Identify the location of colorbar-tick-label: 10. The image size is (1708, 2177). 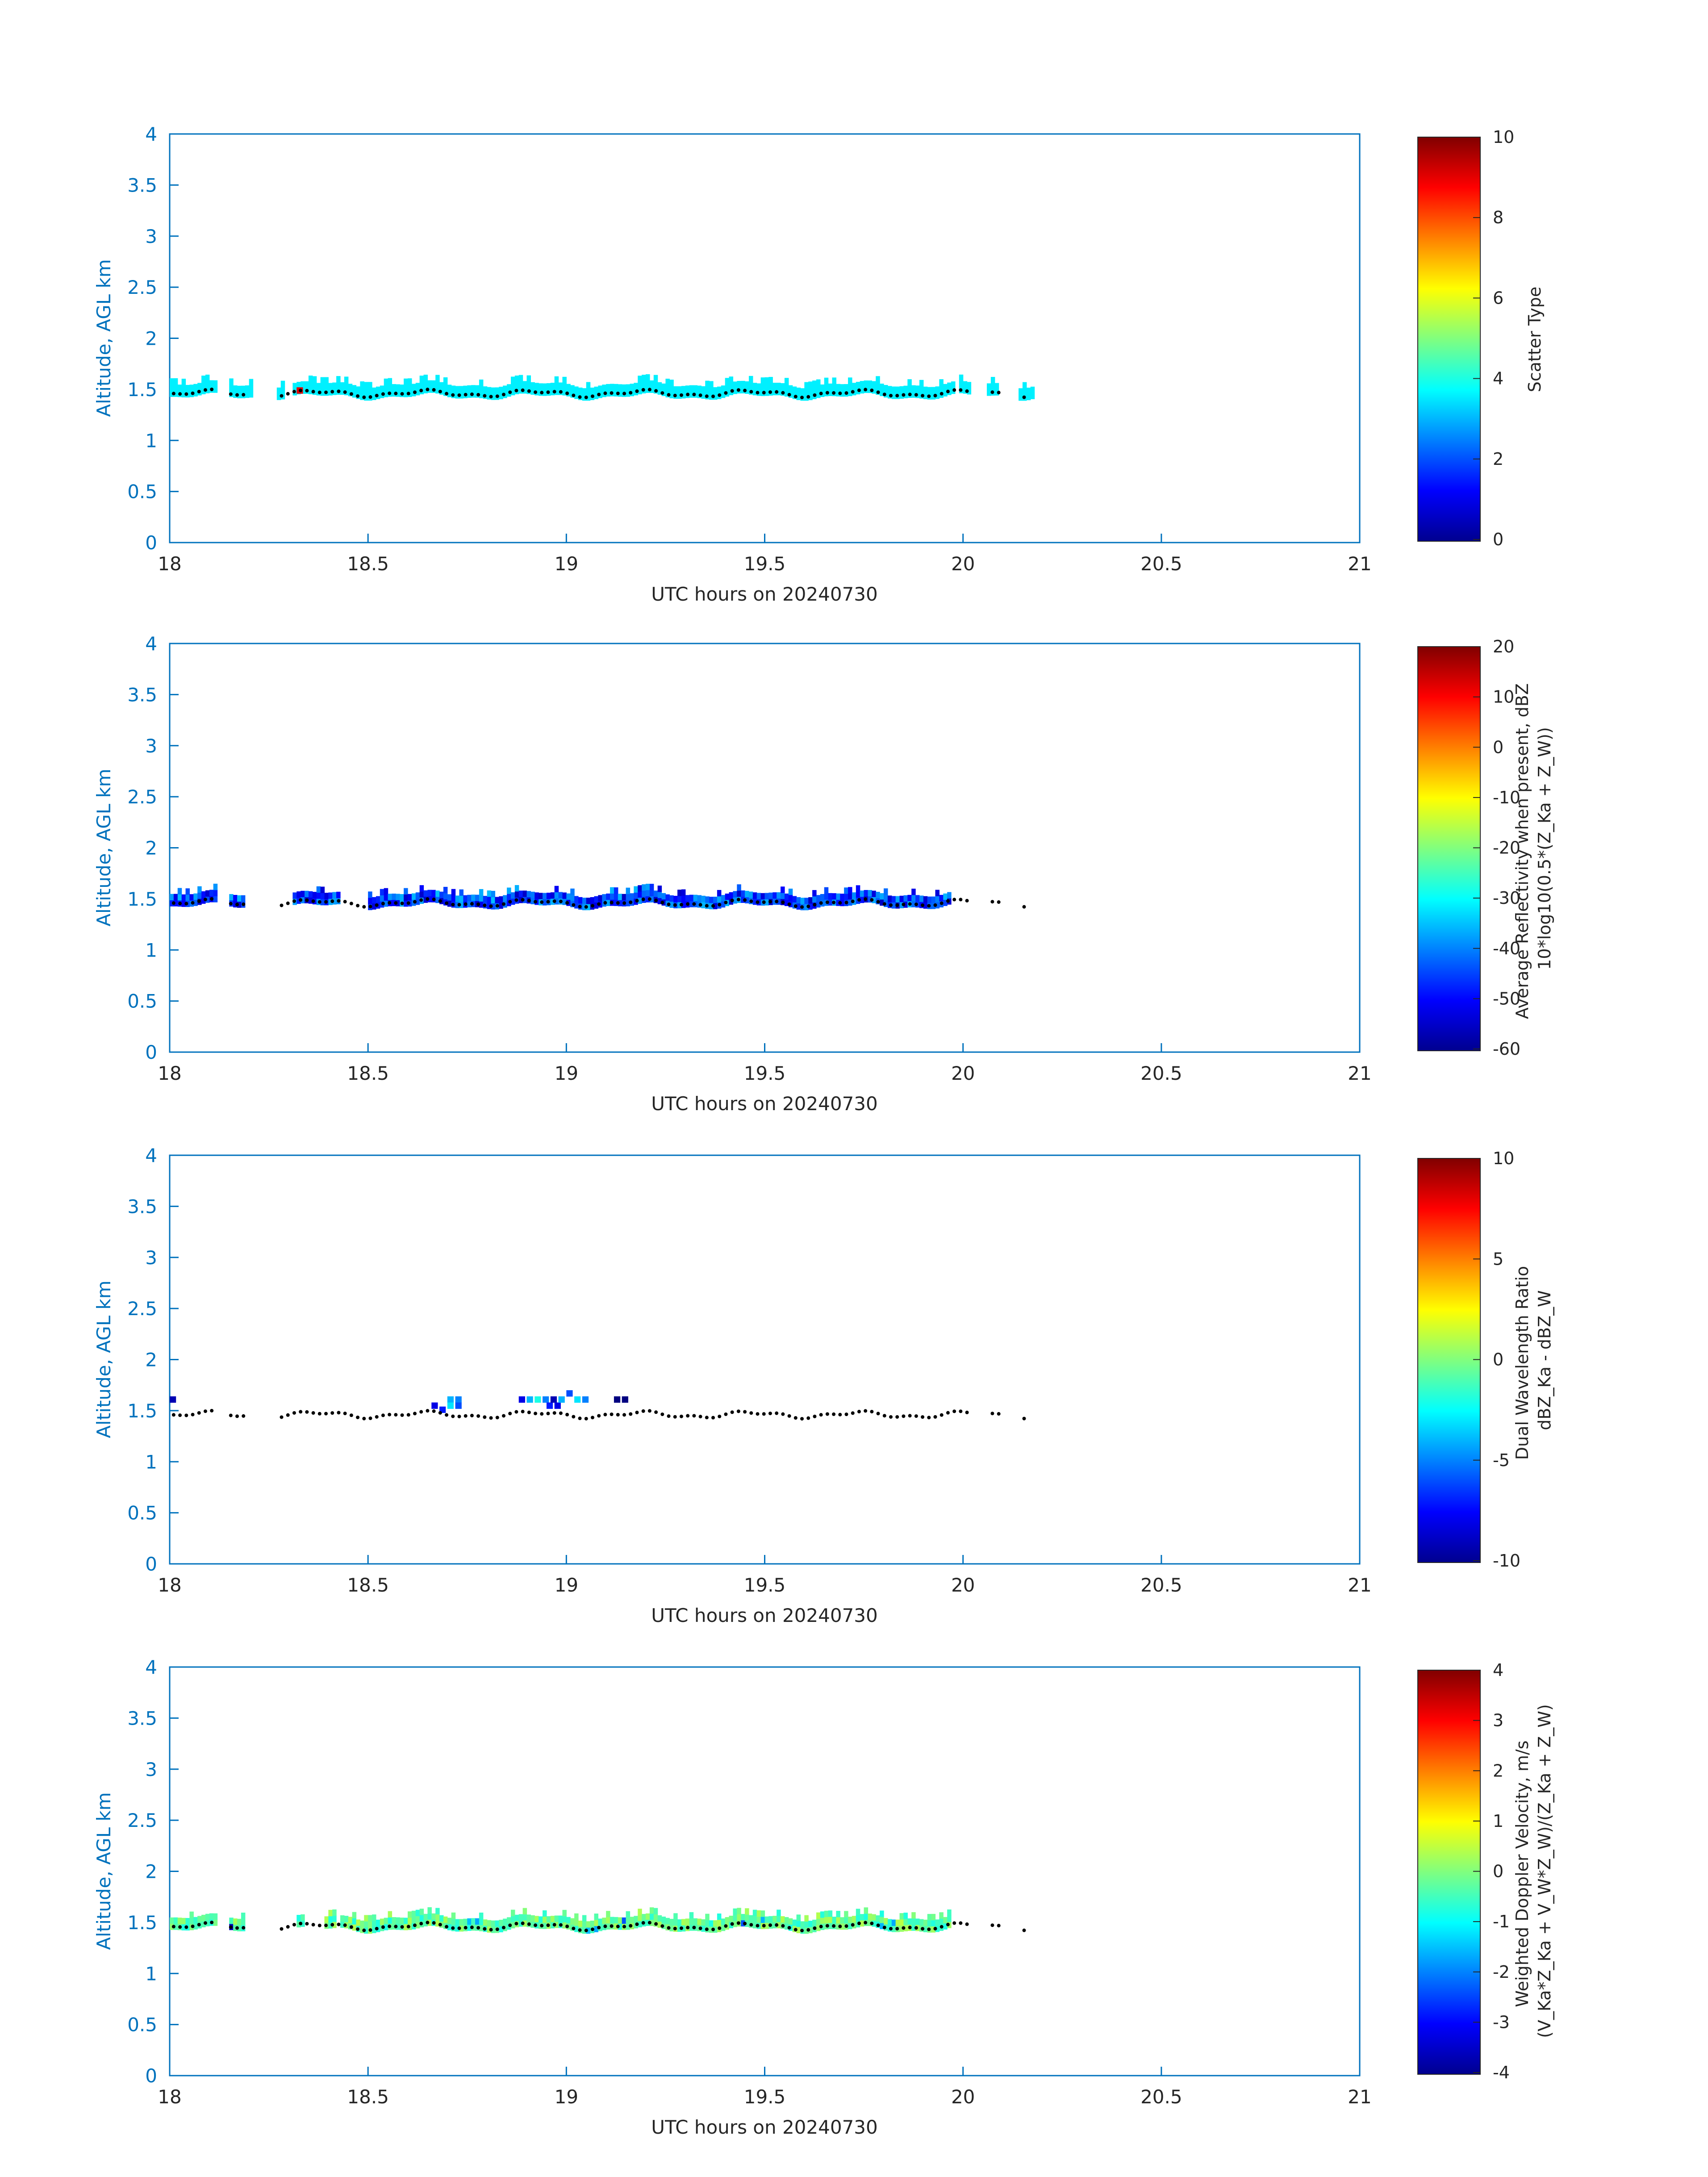
(1503, 1158).